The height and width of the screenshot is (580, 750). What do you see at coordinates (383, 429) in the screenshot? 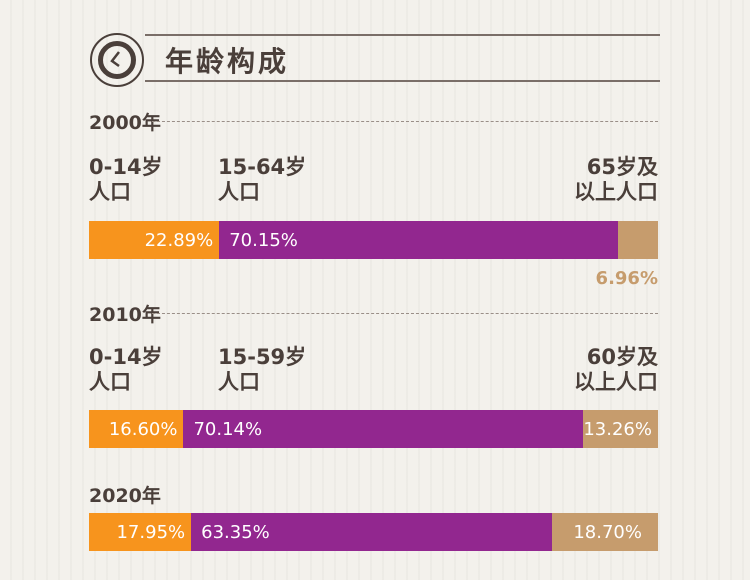
I see `bar-segment-working: 70.14%` at bounding box center [383, 429].